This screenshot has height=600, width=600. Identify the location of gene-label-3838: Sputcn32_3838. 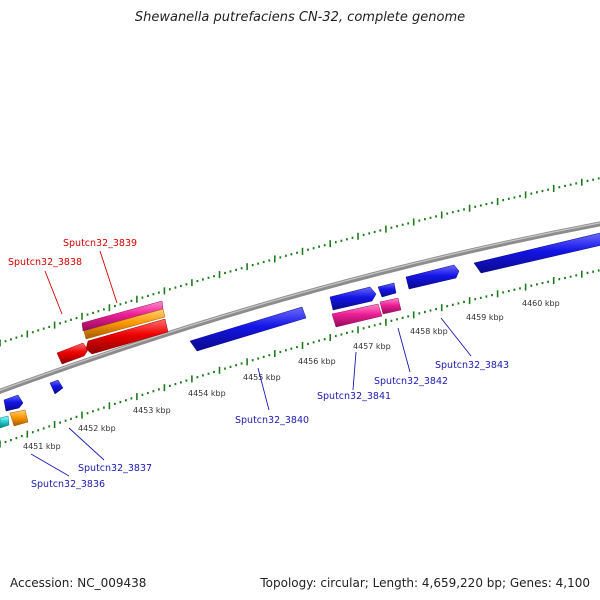
(45, 262).